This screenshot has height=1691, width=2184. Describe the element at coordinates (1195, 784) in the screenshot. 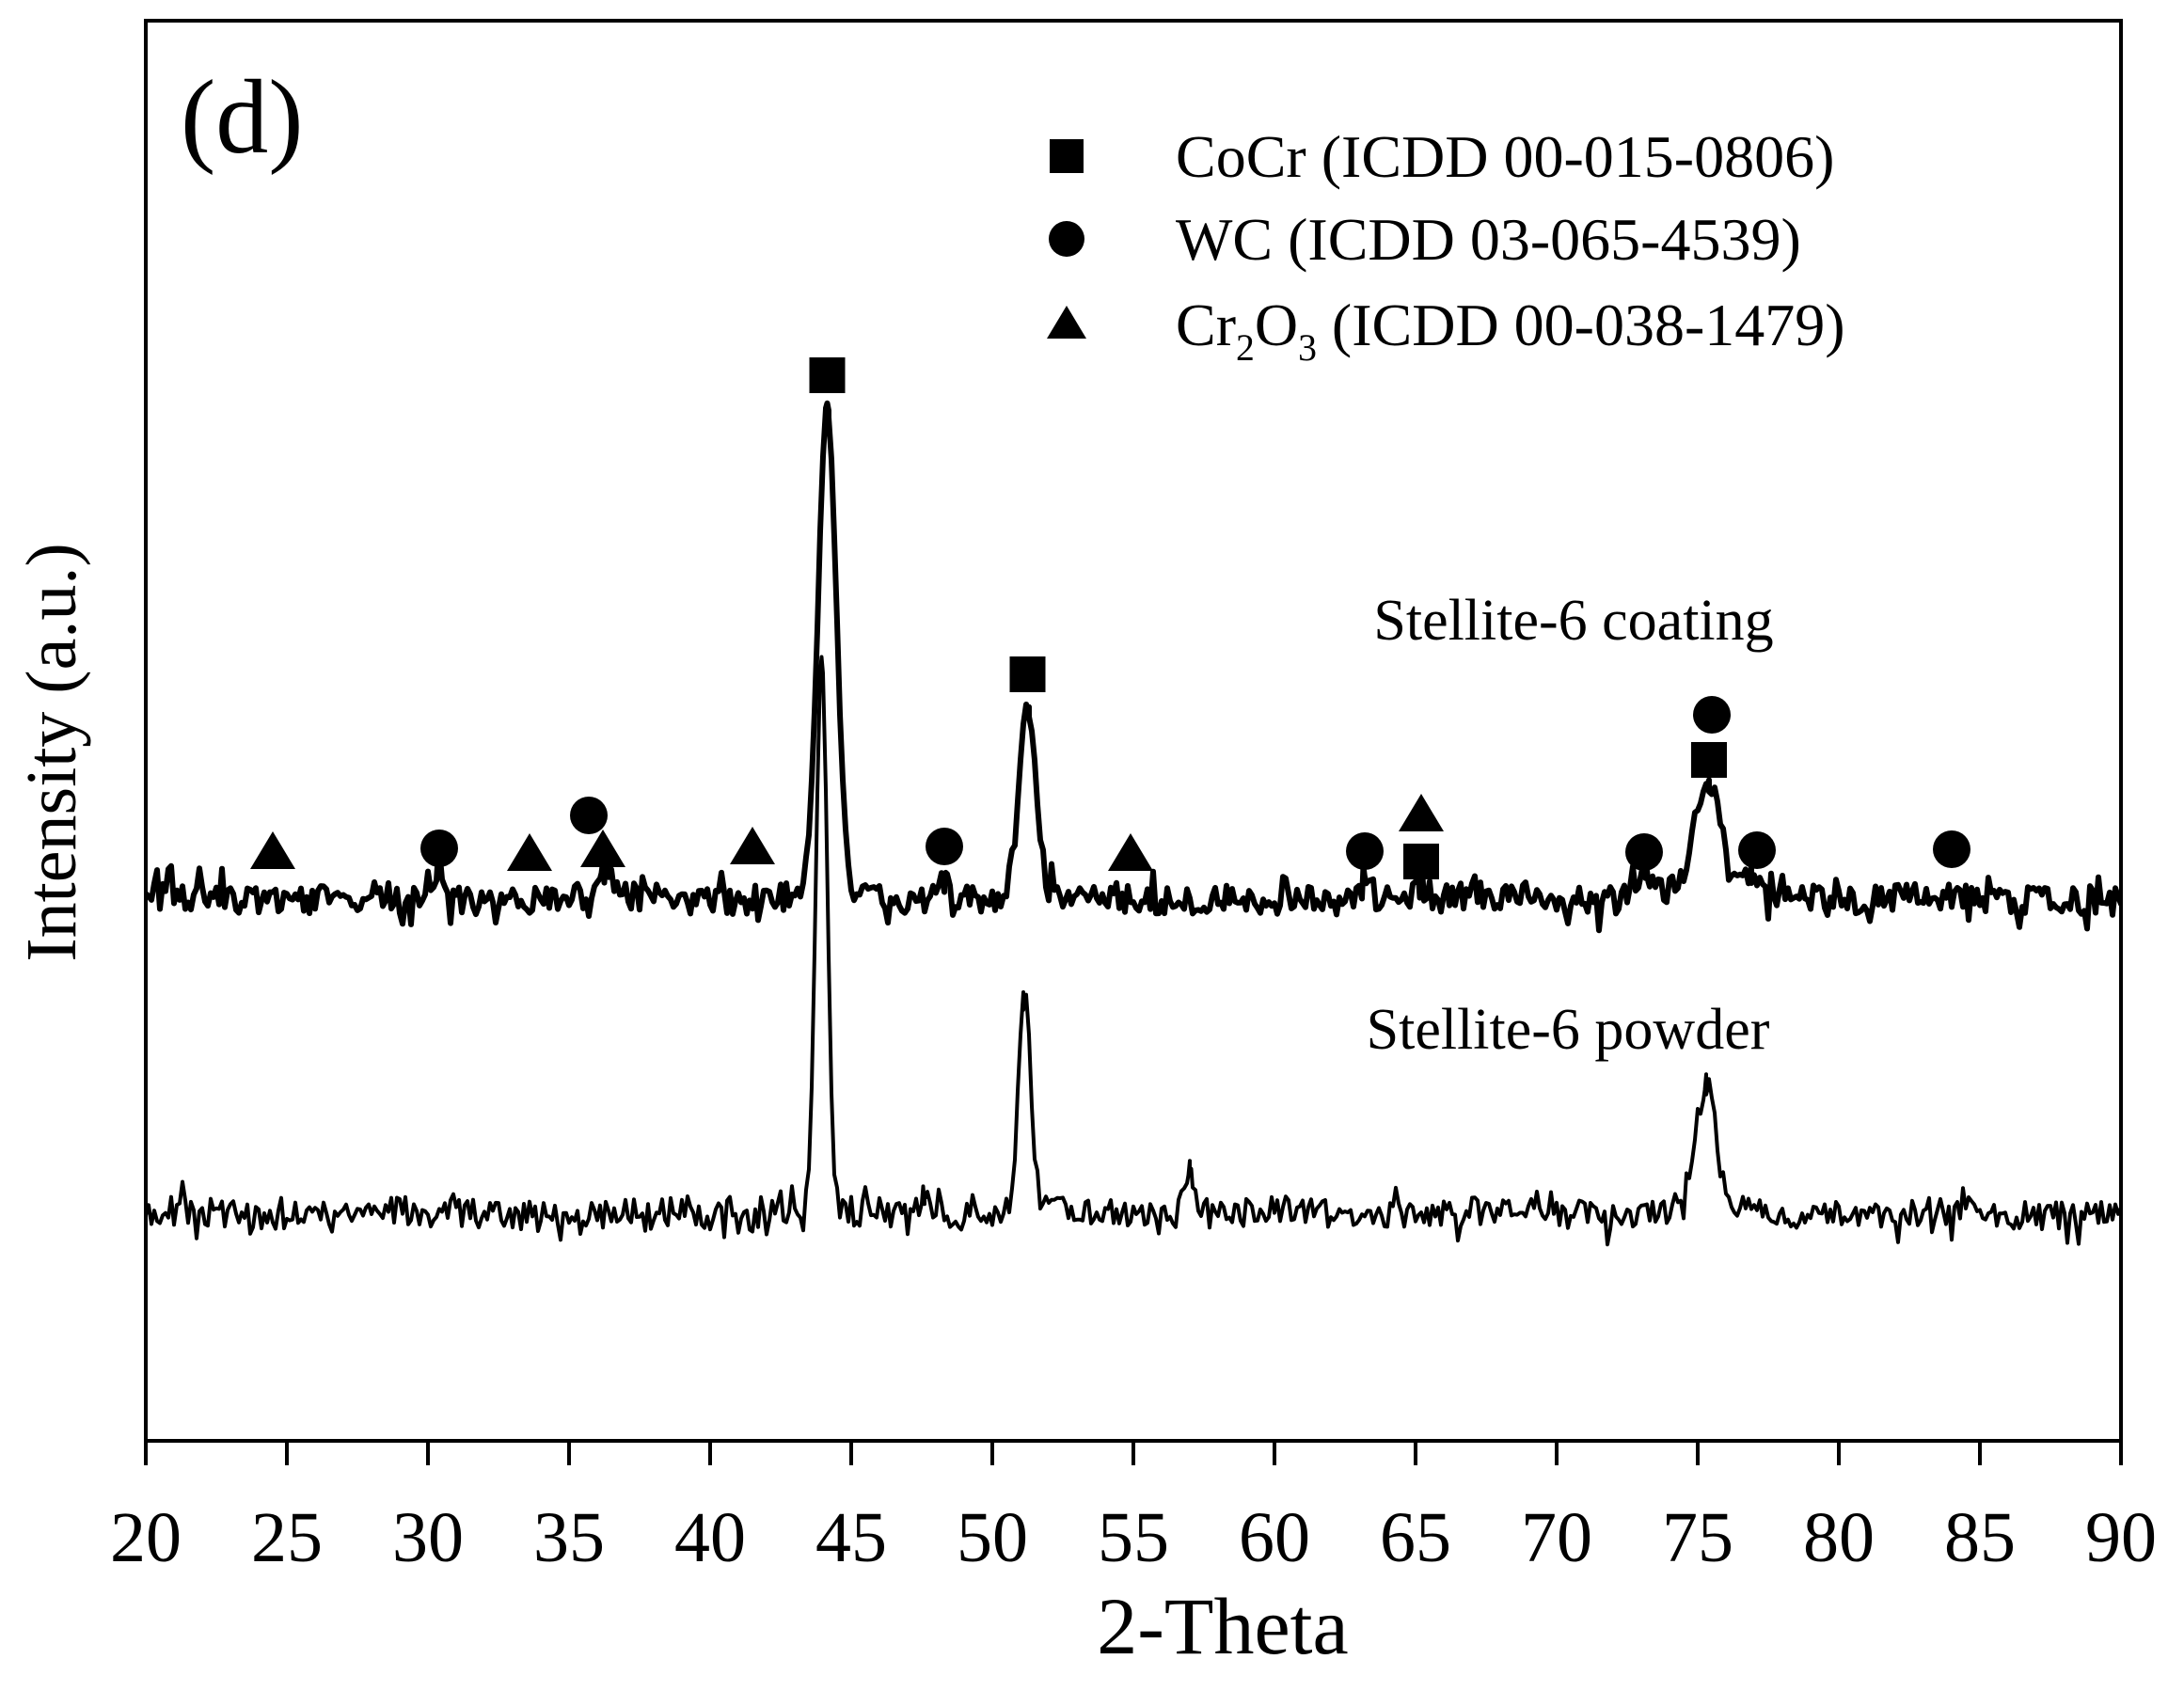

I see `phase-markers-wc` at that location.